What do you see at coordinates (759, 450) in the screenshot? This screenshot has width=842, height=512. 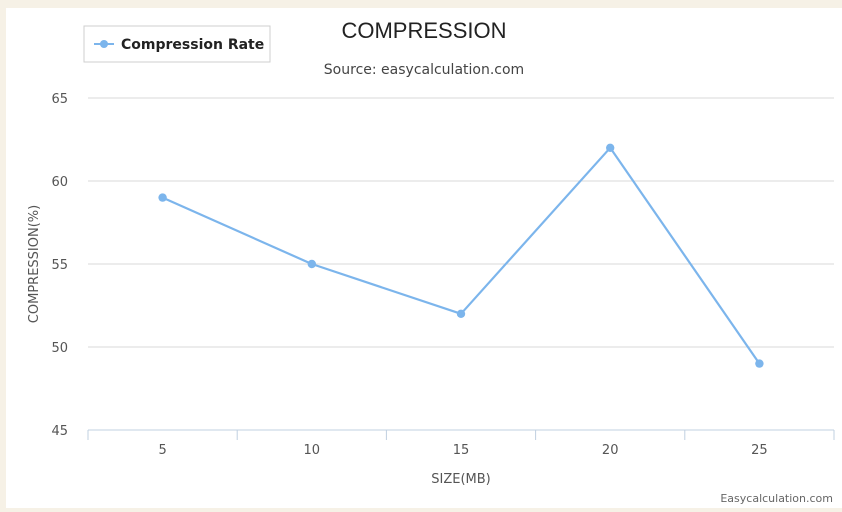 I see `x-tick-label: 25` at bounding box center [759, 450].